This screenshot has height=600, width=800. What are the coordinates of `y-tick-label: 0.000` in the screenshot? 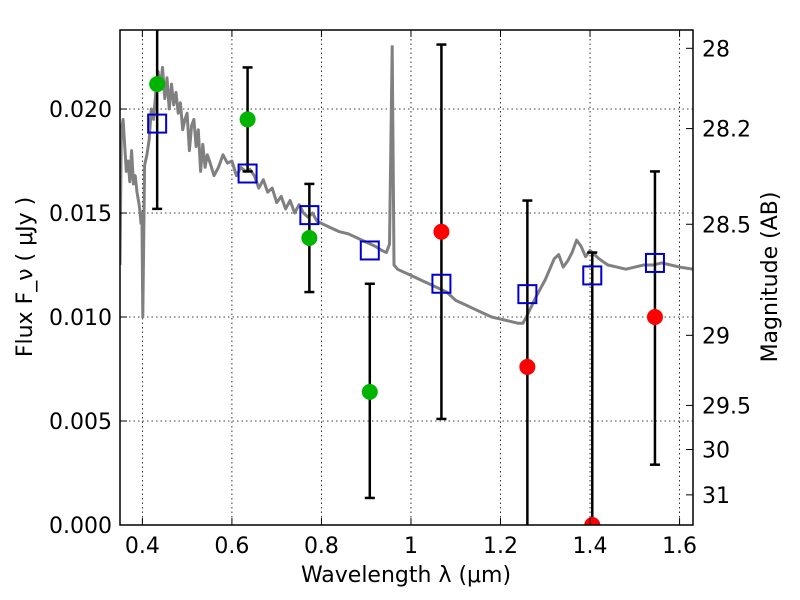 It's located at (80, 526).